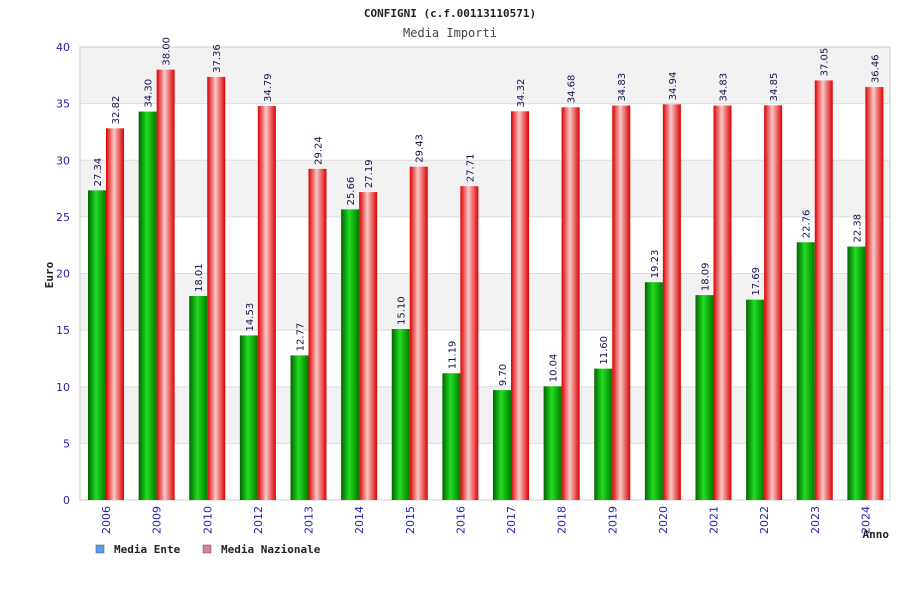 Image resolution: width=900 pixels, height=600 pixels. I want to click on legend-label-media-nazionale: Media Nazionale, so click(271, 549).